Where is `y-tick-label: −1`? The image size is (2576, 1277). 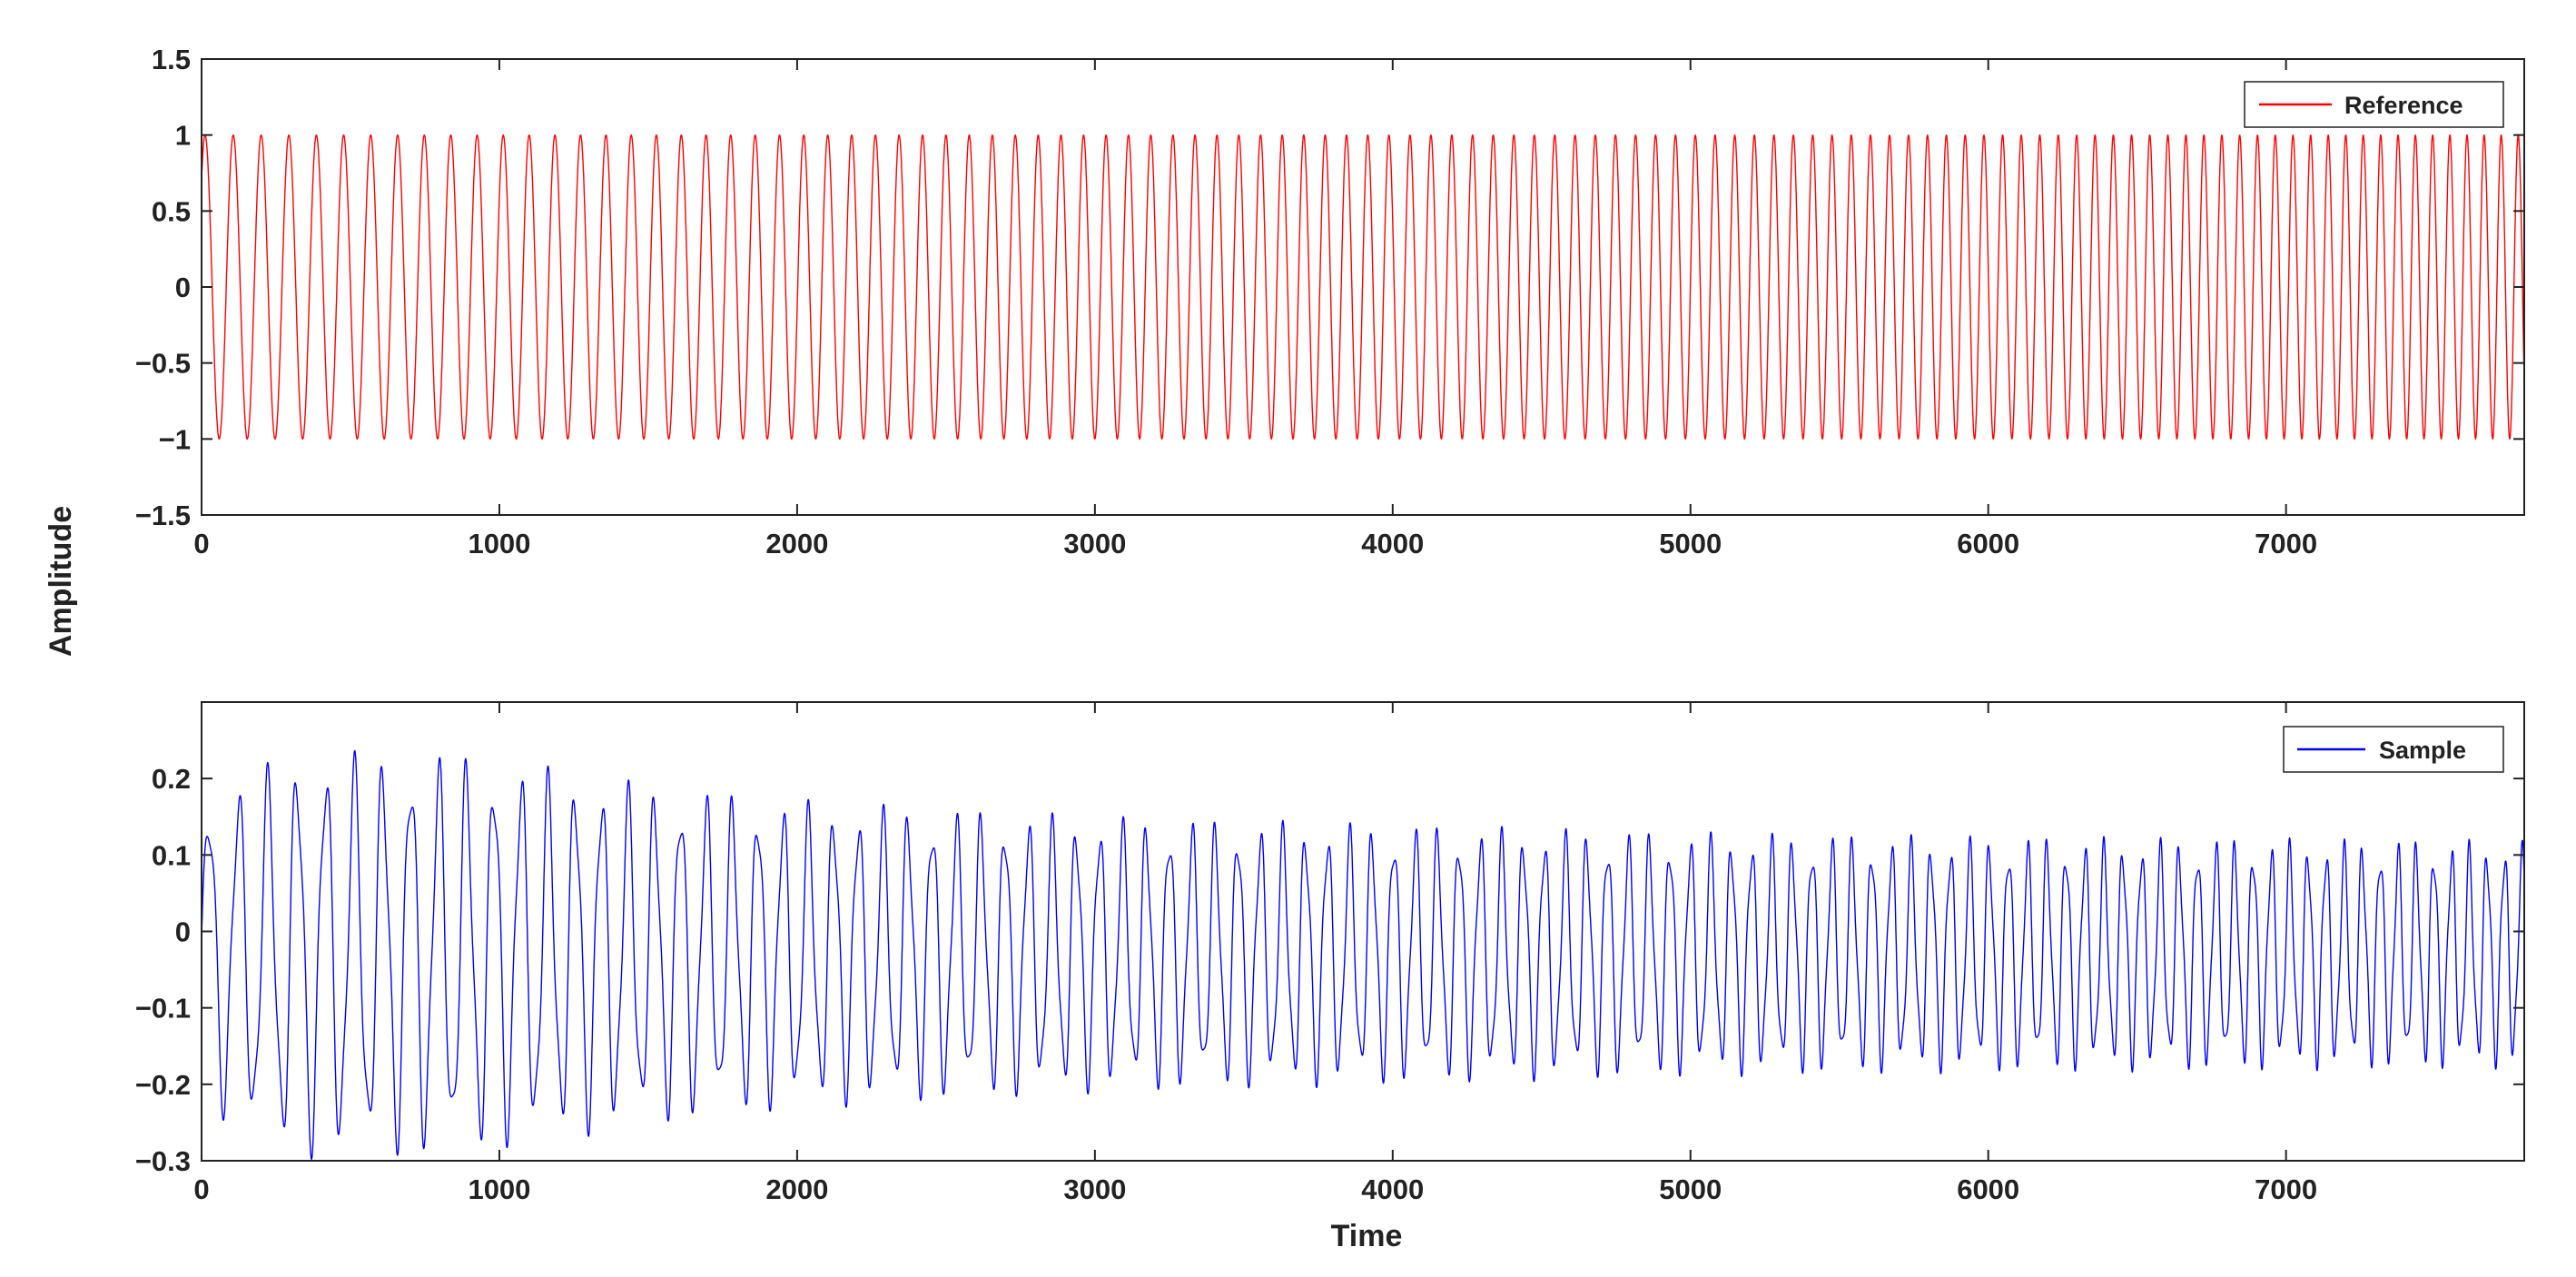
y-tick-label: −1 is located at coordinates (175, 439).